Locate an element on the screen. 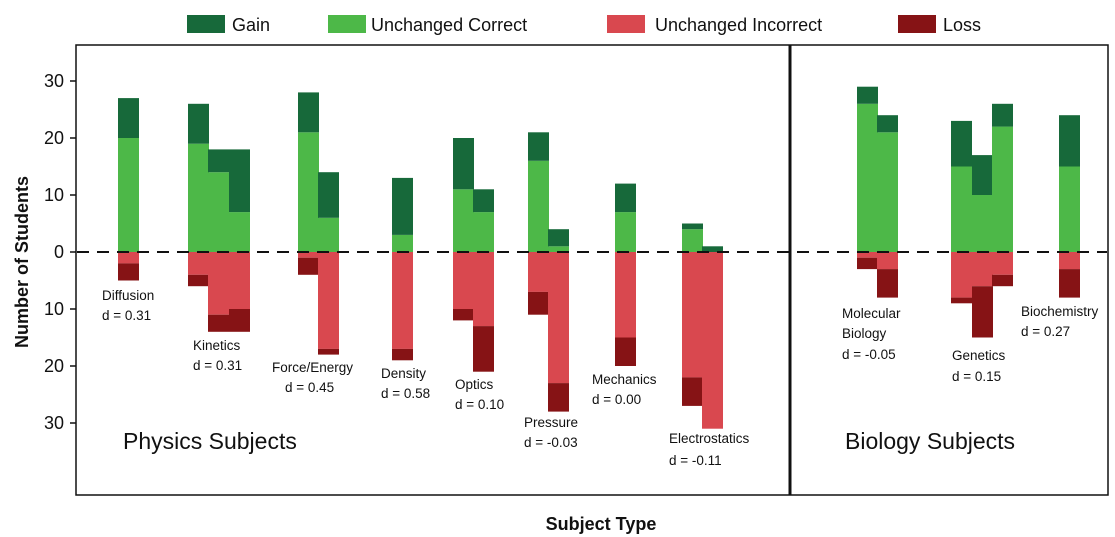  bar-kinetics-3-gain is located at coordinates (239, 181).